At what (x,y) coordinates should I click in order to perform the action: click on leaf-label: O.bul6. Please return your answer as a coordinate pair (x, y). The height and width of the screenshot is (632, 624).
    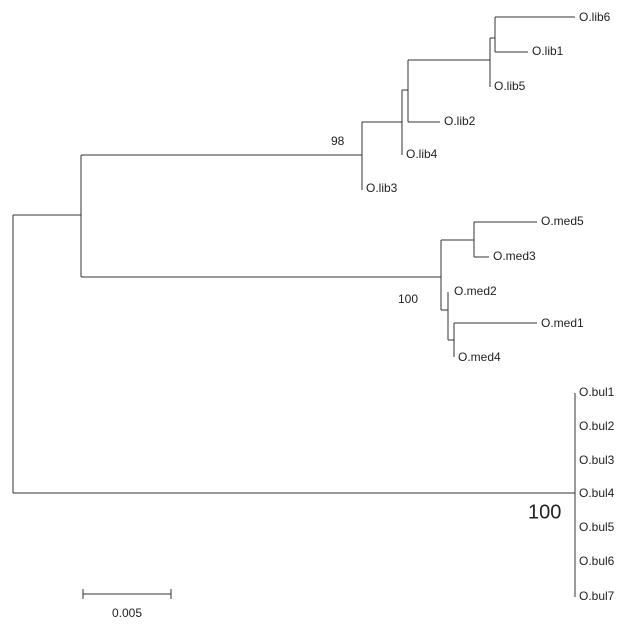
    Looking at the image, I should click on (597, 561).